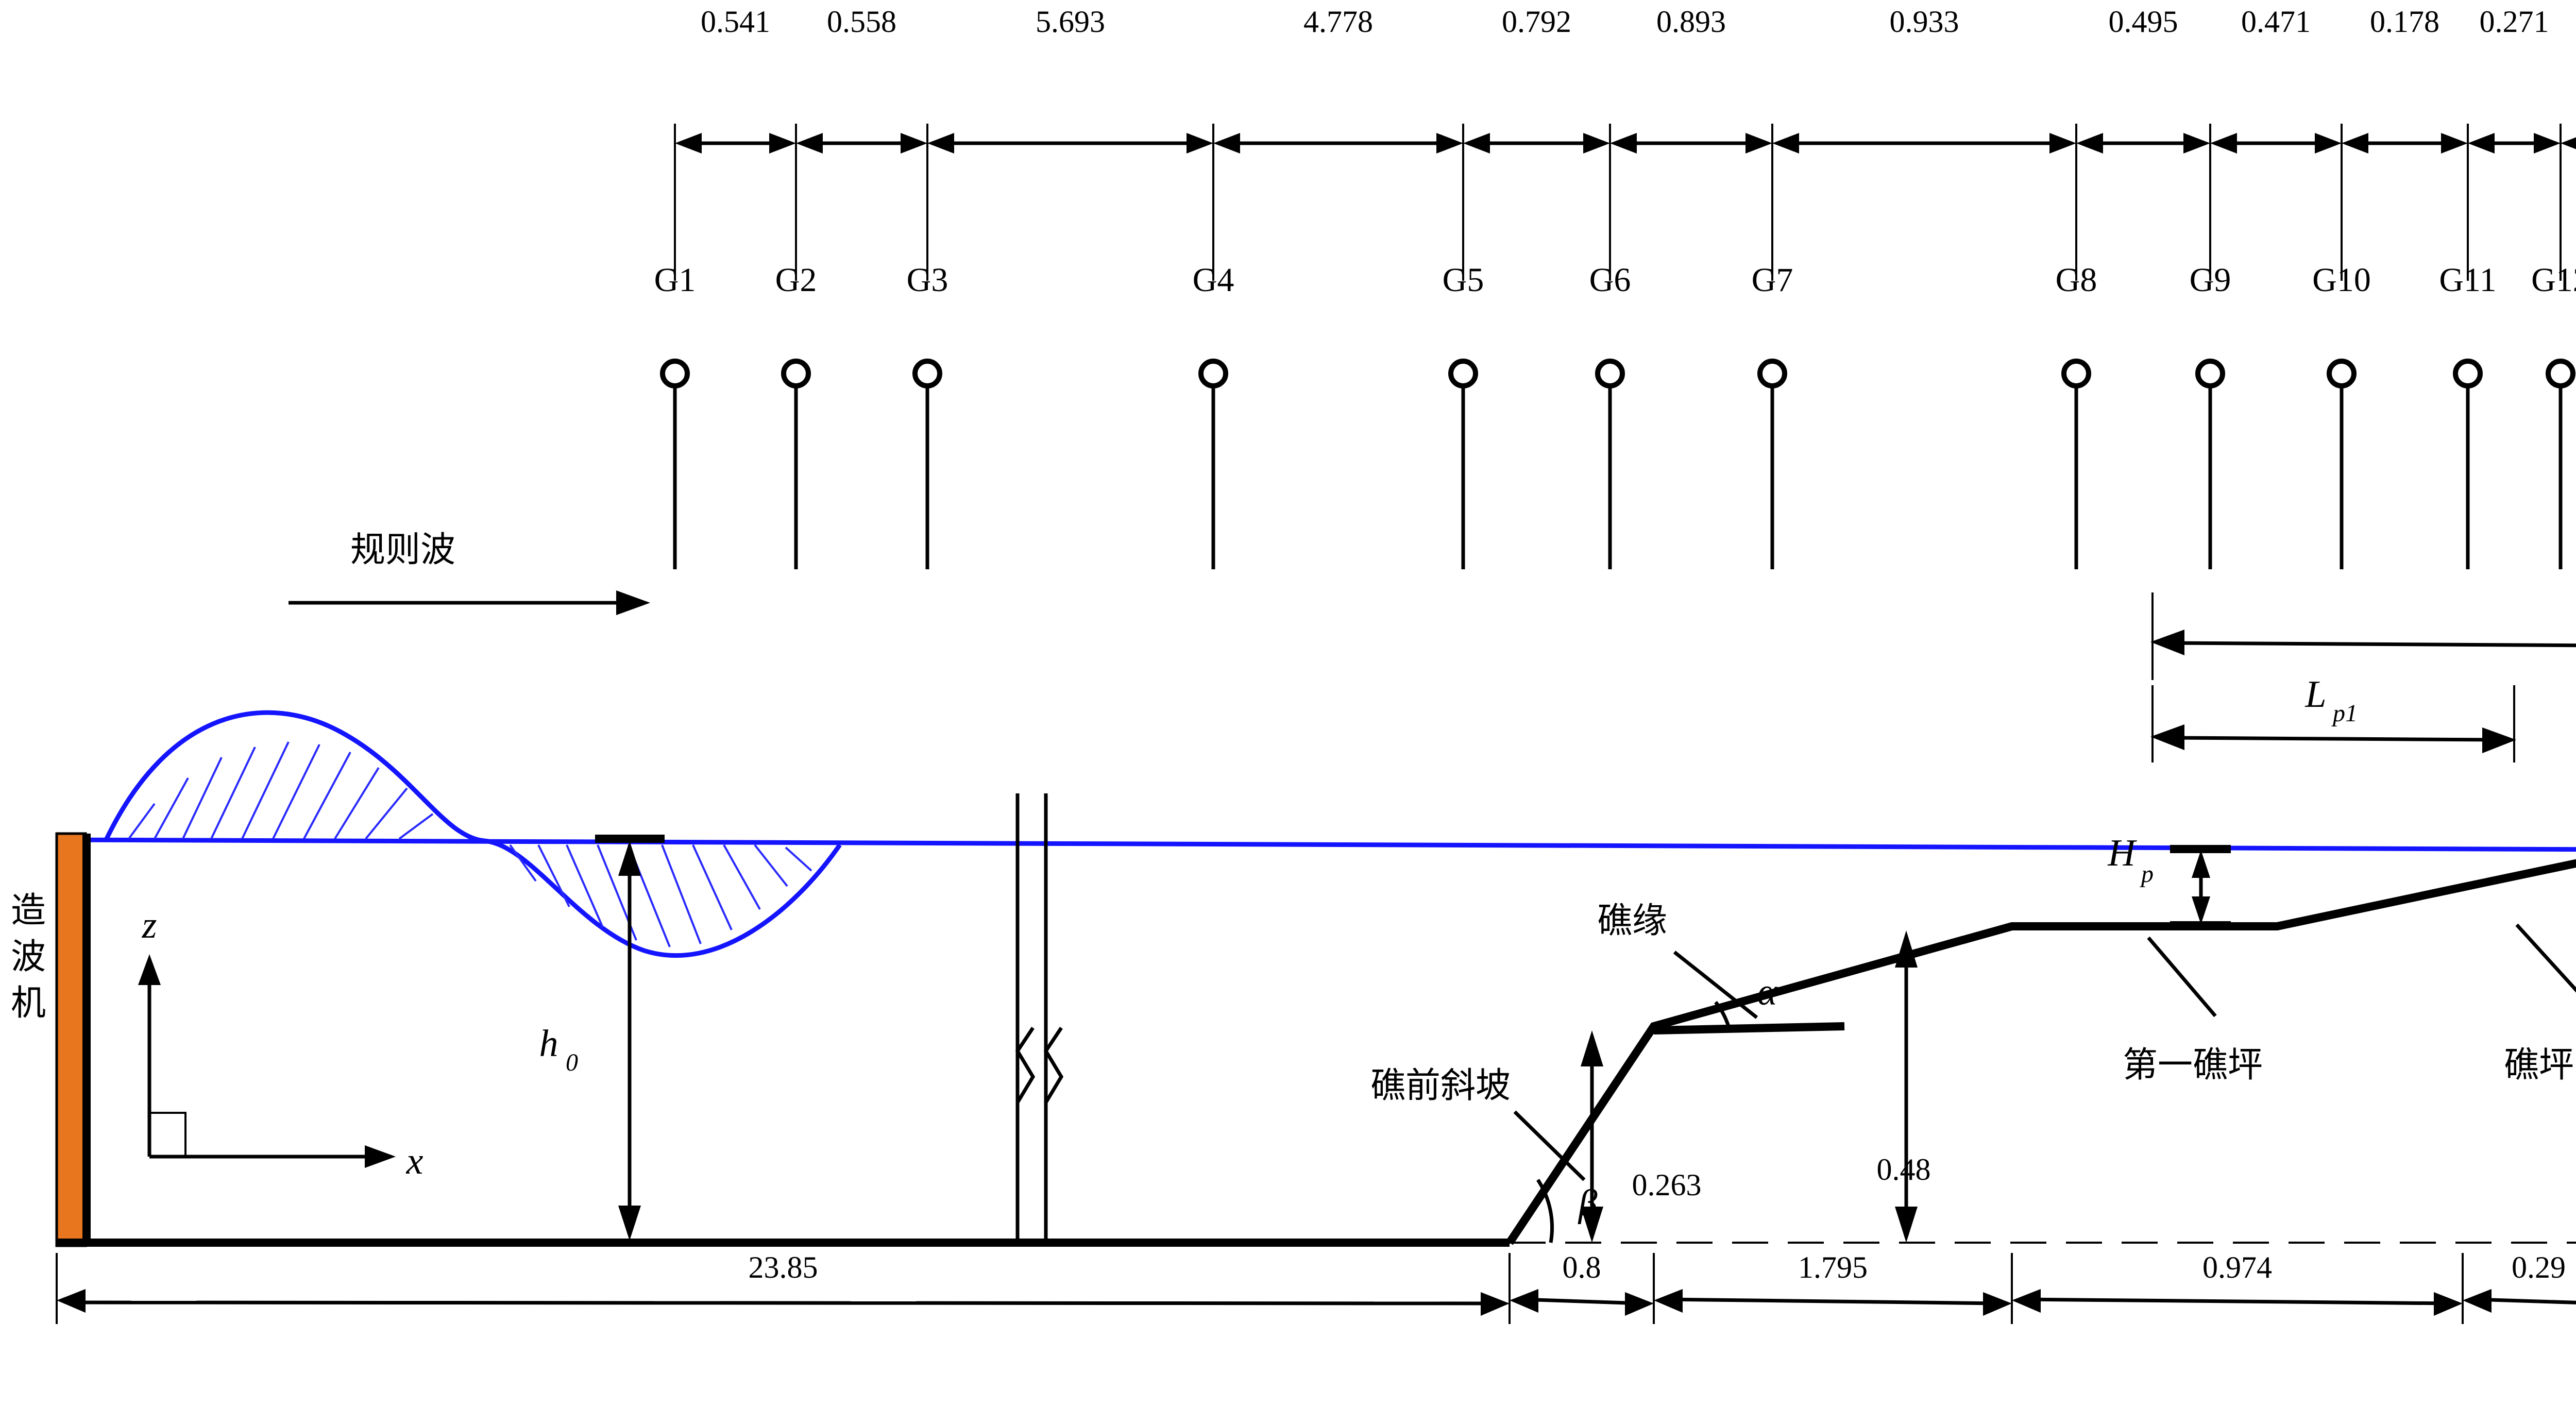 The image size is (2576, 1424). What do you see at coordinates (1904, 1169) in the screenshot?
I see `height-048-first-value: 0.48` at bounding box center [1904, 1169].